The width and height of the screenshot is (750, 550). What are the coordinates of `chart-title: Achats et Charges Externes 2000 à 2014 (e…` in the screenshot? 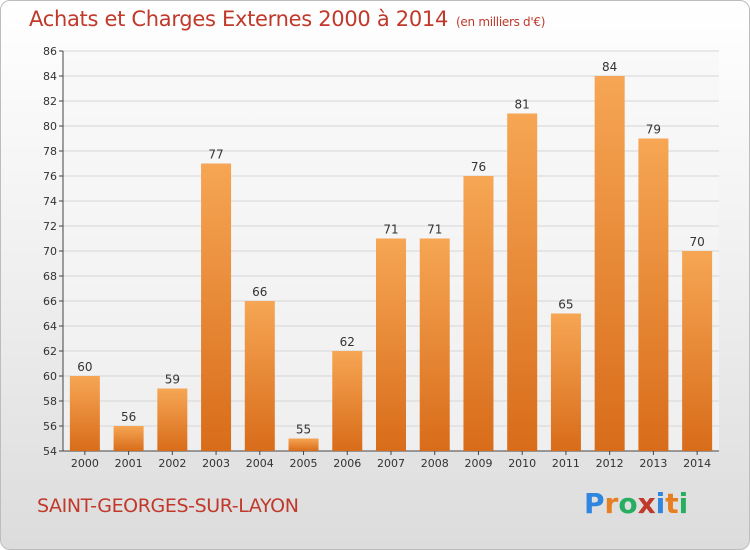 It's located at (287, 19).